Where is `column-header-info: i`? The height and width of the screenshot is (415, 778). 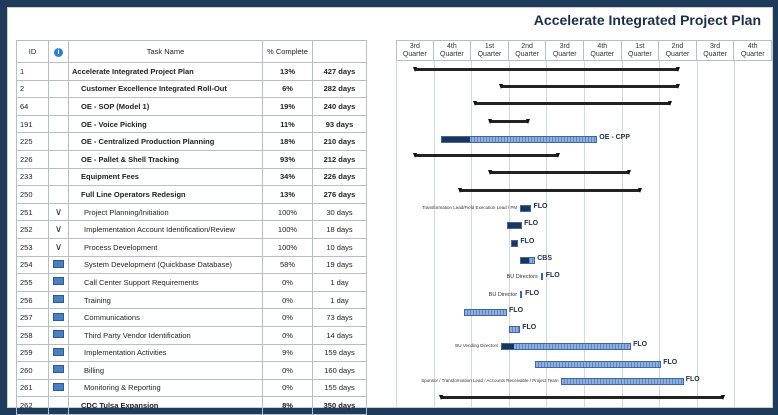
column-header-info: i is located at coordinates (58, 51).